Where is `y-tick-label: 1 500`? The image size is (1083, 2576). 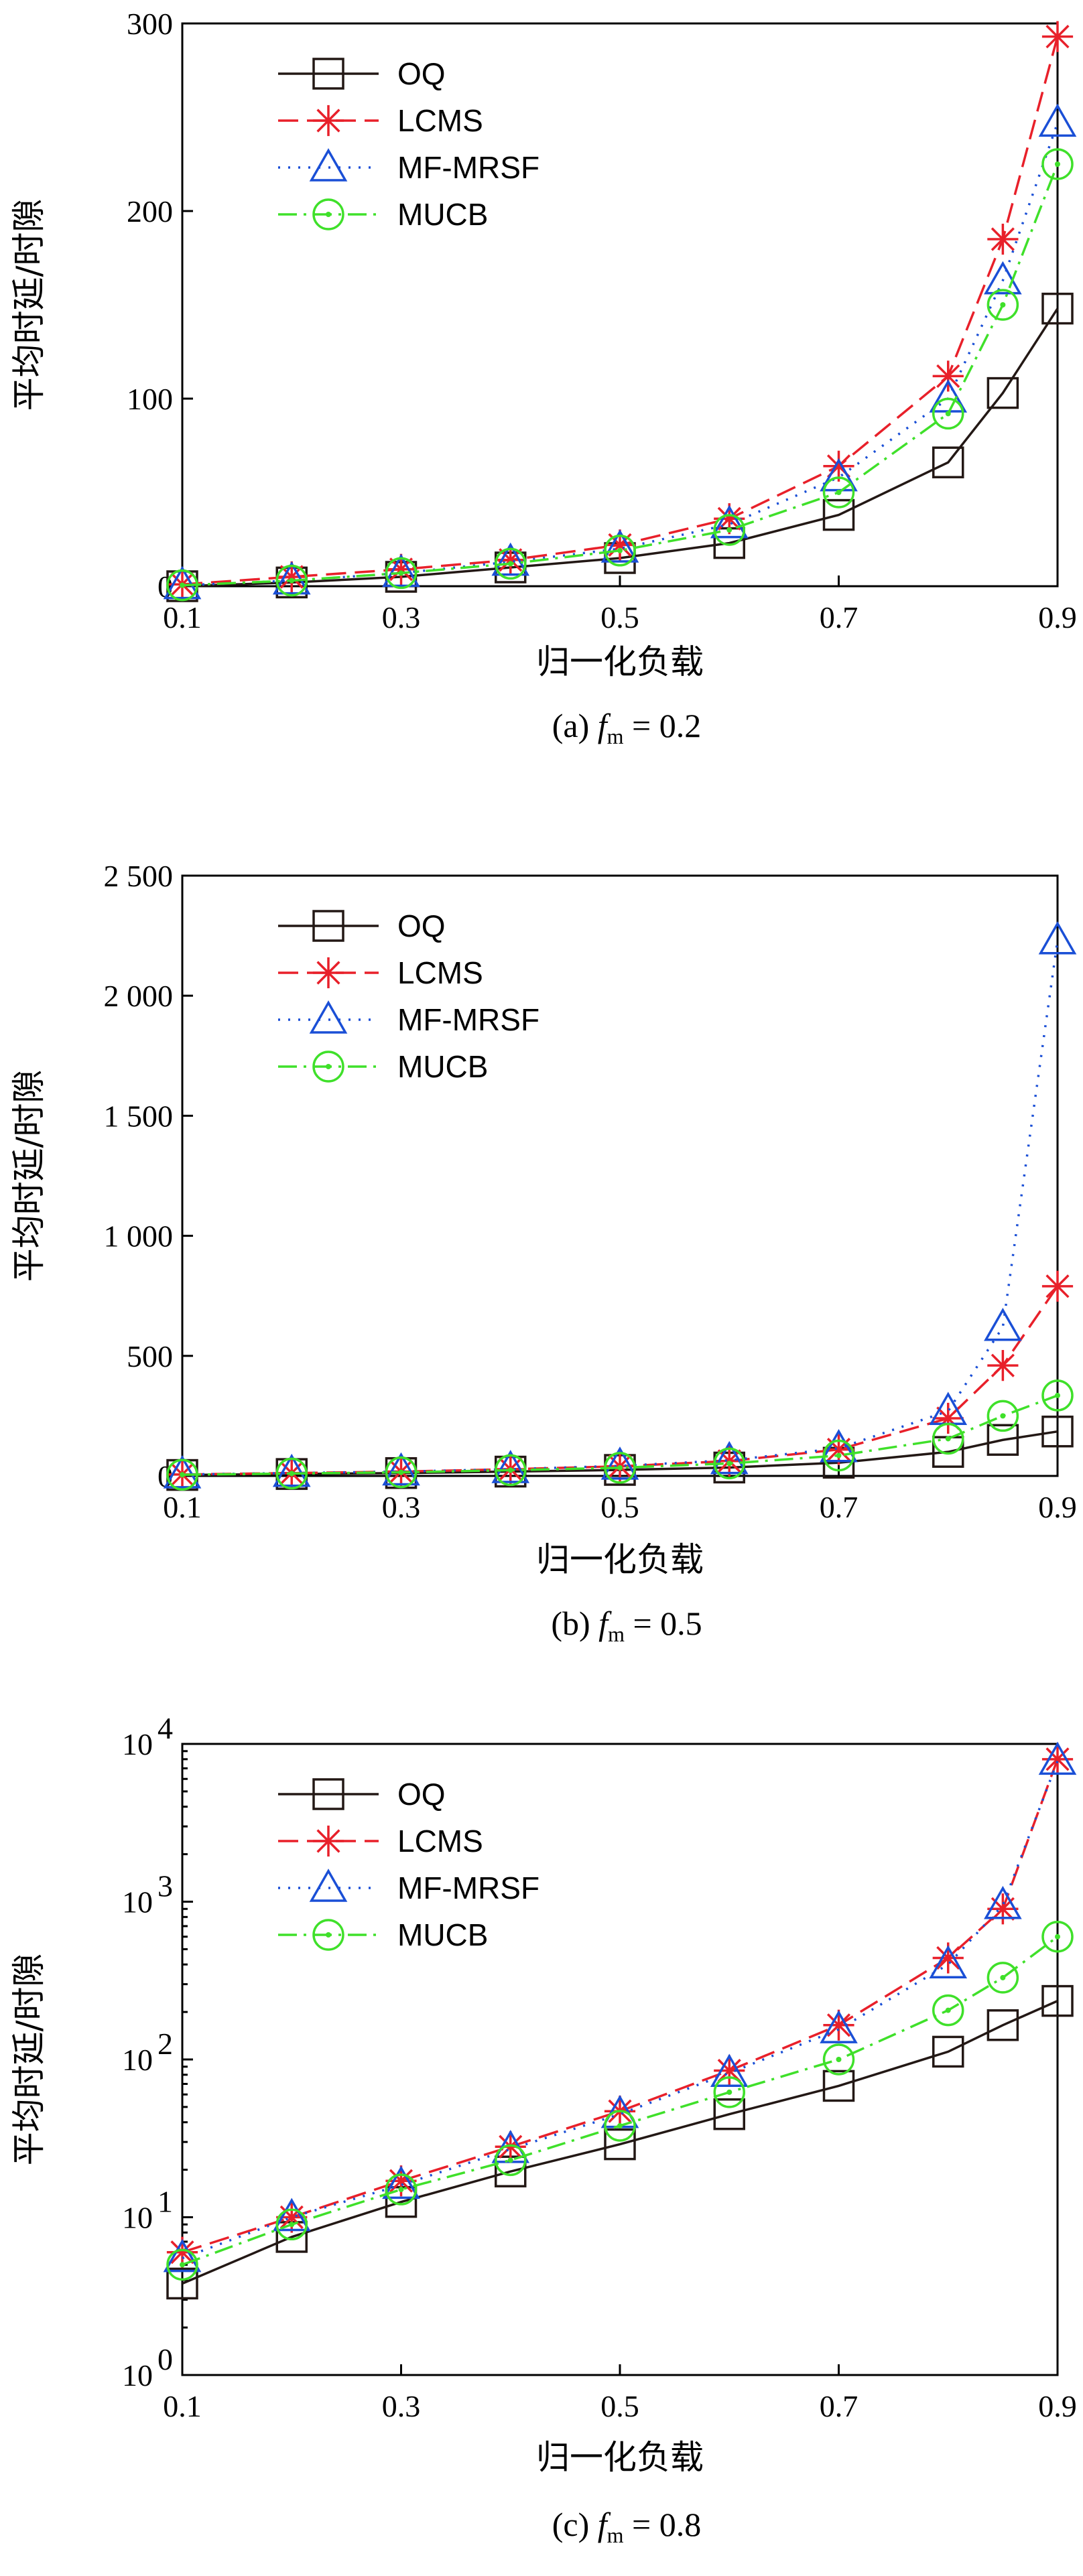 y-tick-label: 1 500 is located at coordinates (139, 1116).